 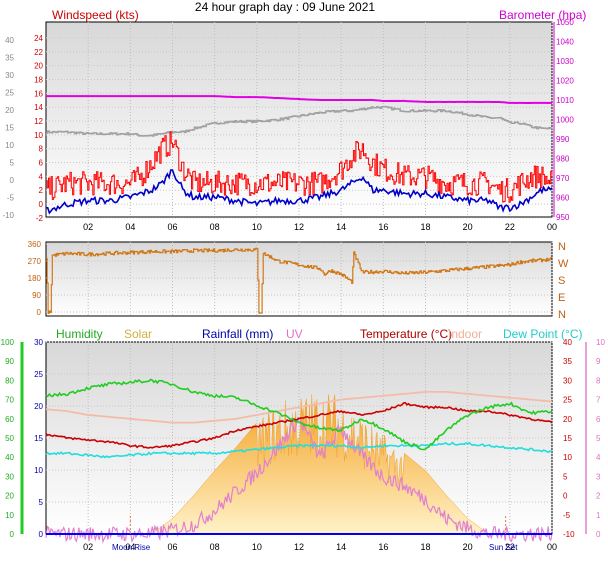 I want to click on wind-y-tick: 20, so click(x=38, y=66).